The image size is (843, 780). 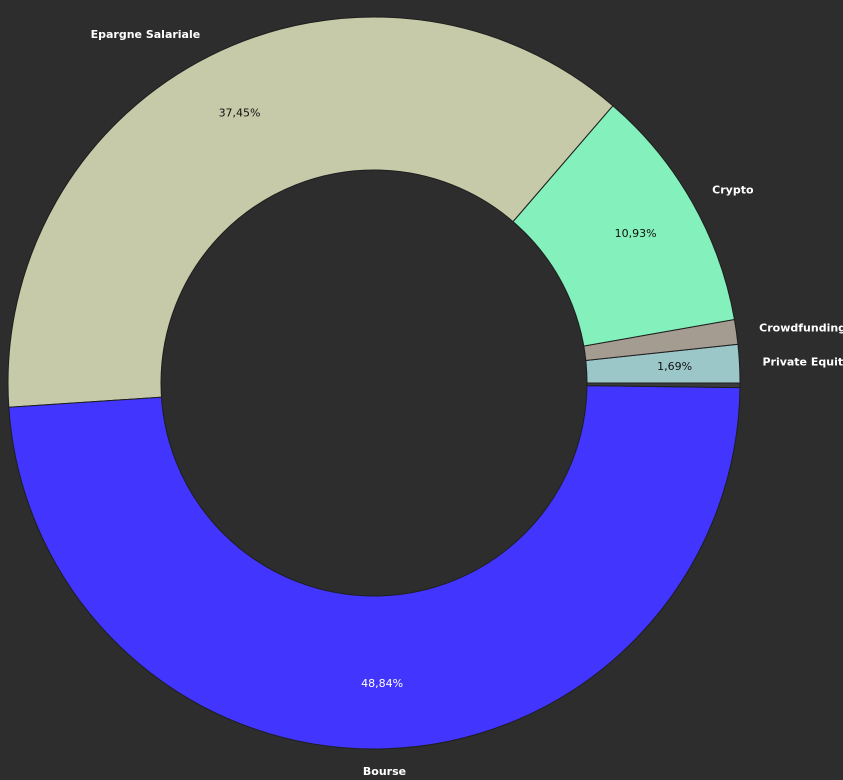 I want to click on data-label-crypto: 10,93%, so click(x=636, y=233).